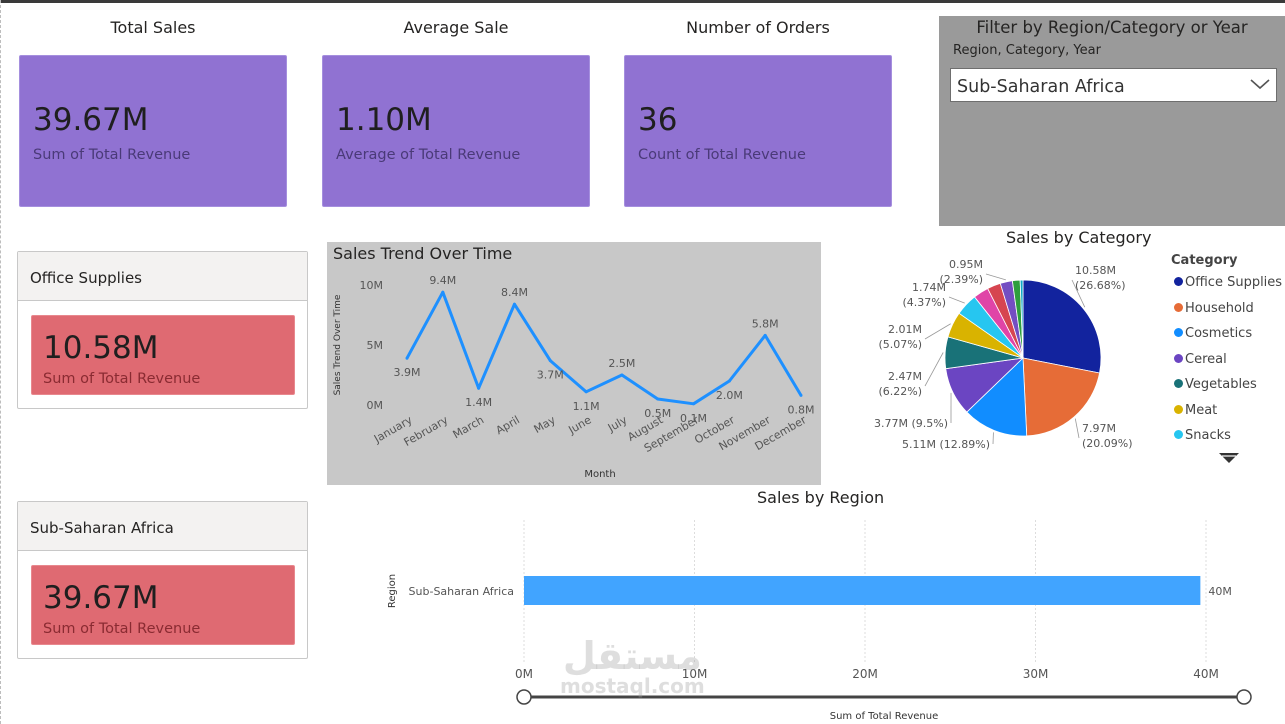  I want to click on legend-item: Household, so click(1214, 308).